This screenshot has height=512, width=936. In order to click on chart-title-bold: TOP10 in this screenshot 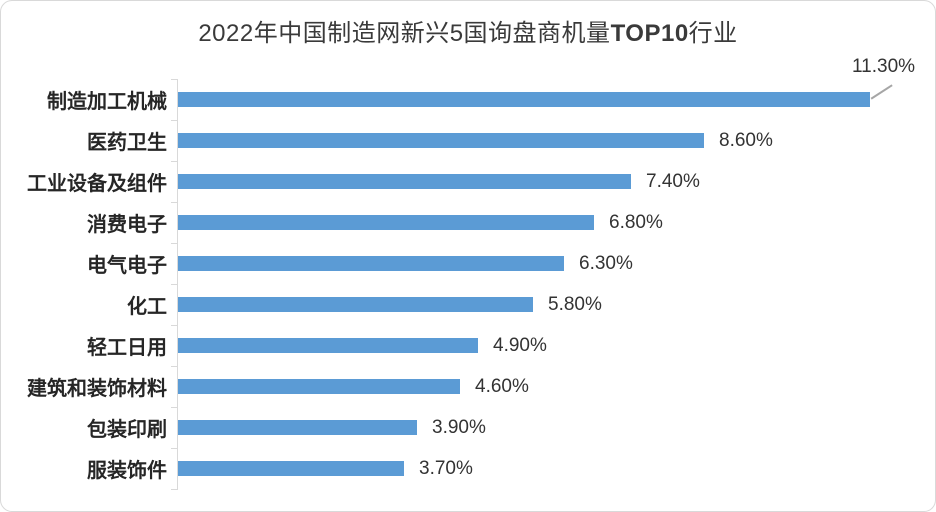, I will do `click(649, 33)`.